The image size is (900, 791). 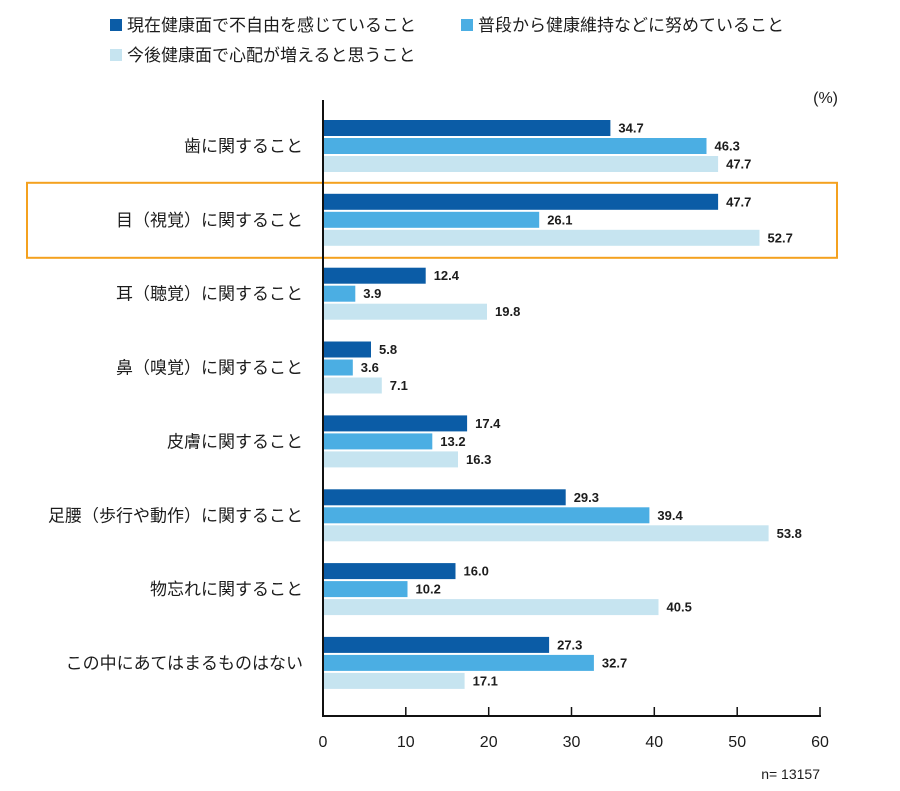 What do you see at coordinates (370, 367) in the screenshot?
I see `value-label: 3.6` at bounding box center [370, 367].